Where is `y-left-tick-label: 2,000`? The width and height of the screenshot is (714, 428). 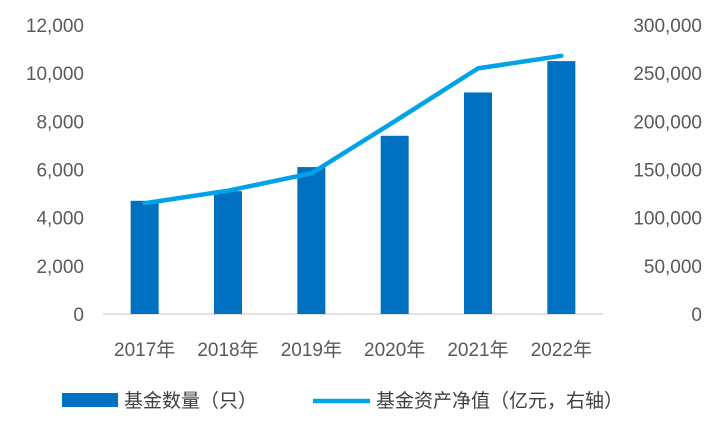 y-left-tick-label: 2,000 is located at coordinates (60, 267).